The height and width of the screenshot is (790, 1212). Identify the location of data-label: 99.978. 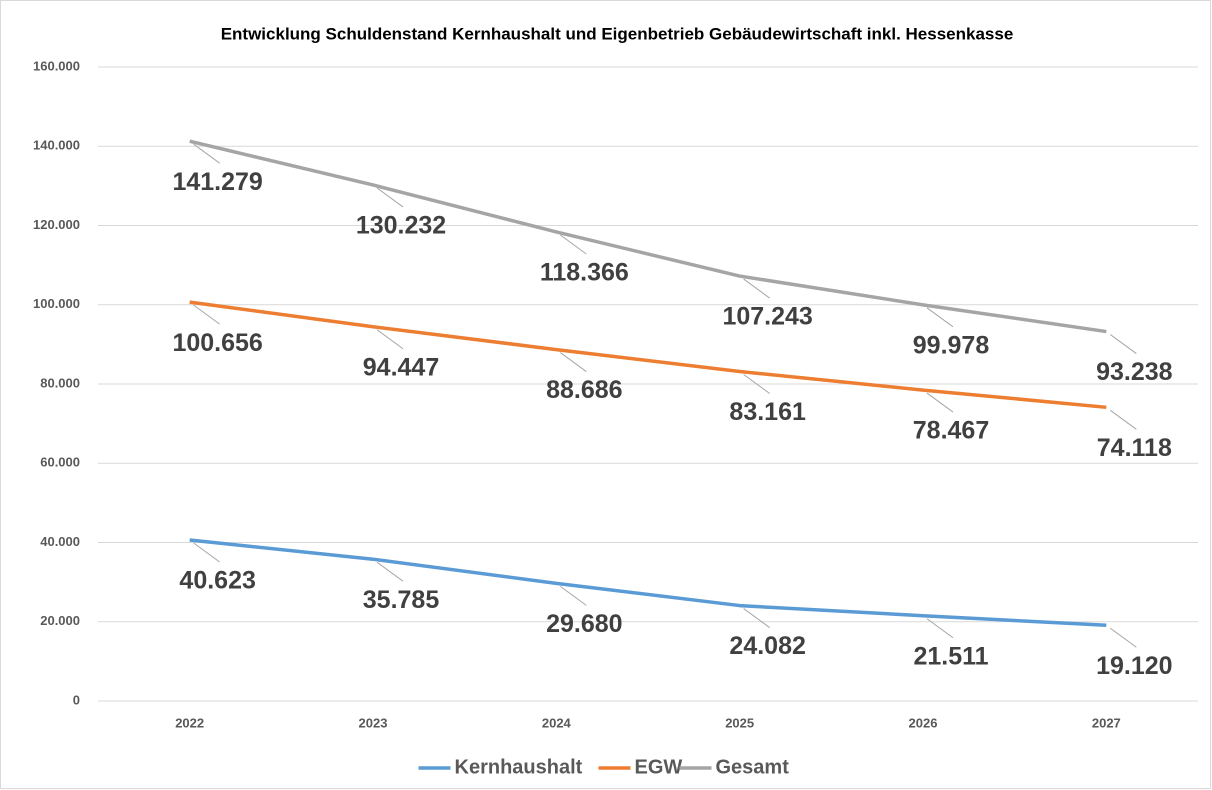
(951, 345).